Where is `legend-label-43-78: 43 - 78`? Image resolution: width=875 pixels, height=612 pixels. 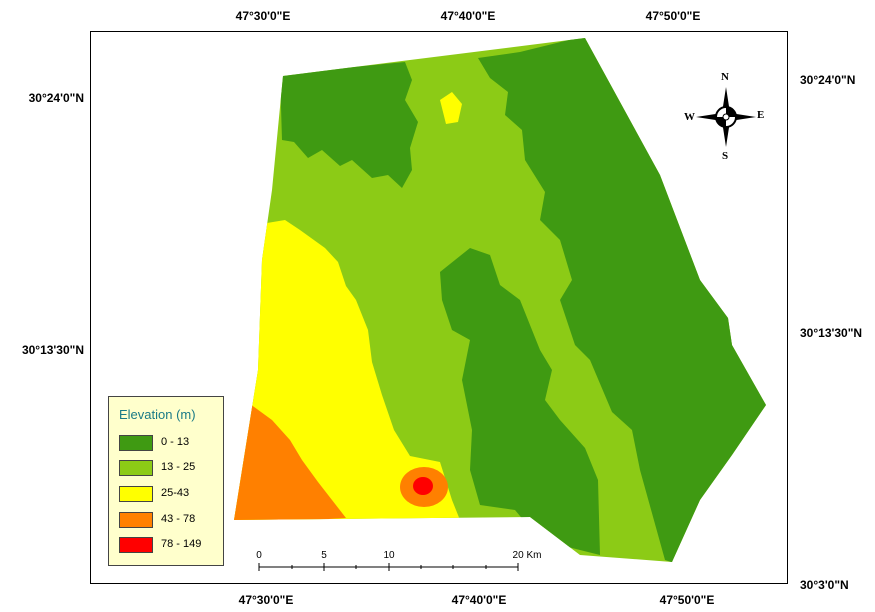 legend-label-43-78: 43 - 78 is located at coordinates (178, 519).